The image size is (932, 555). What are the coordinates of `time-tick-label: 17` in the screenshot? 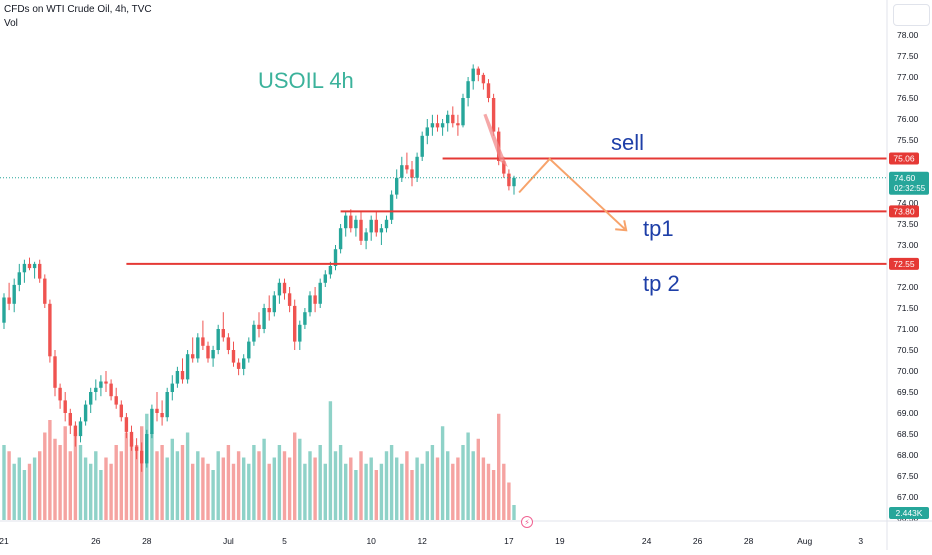 It's located at (509, 541).